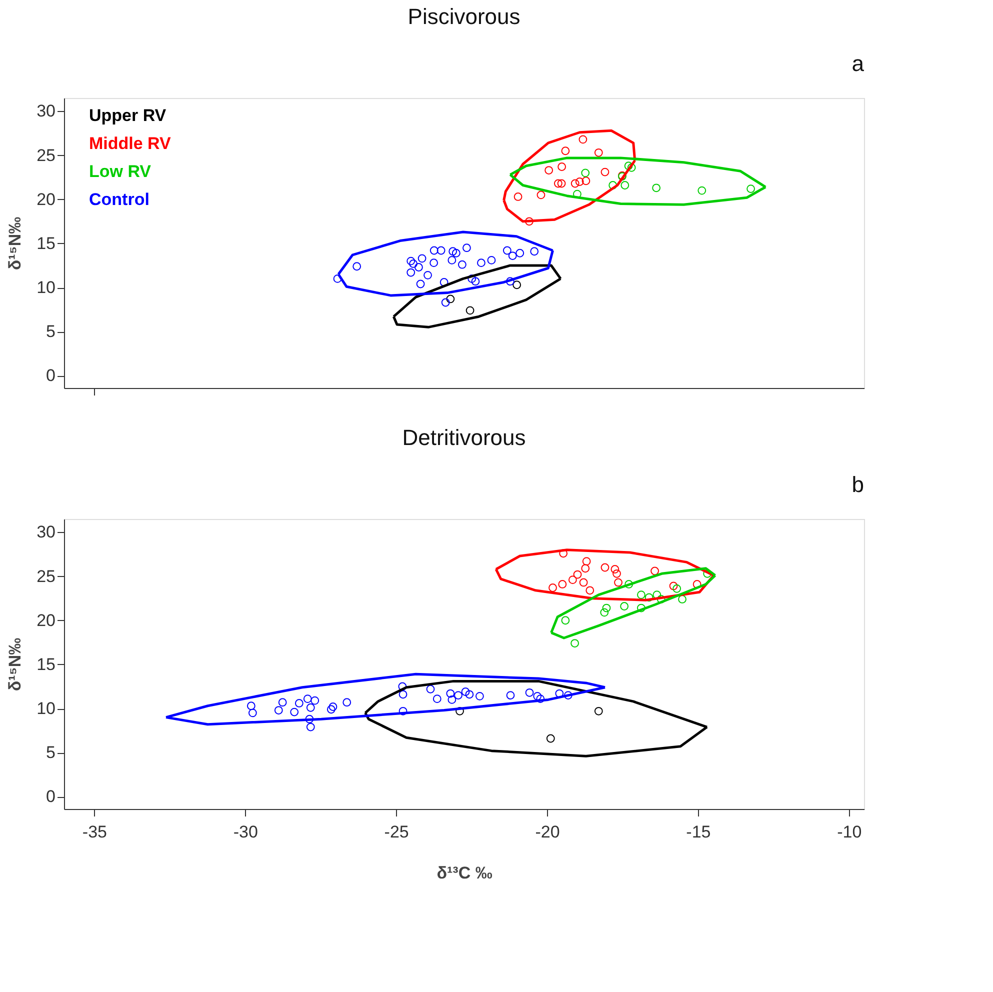 Image resolution: width=993 pixels, height=992 pixels. Describe the element at coordinates (396, 832) in the screenshot. I see `x-tick-label: -25` at that location.